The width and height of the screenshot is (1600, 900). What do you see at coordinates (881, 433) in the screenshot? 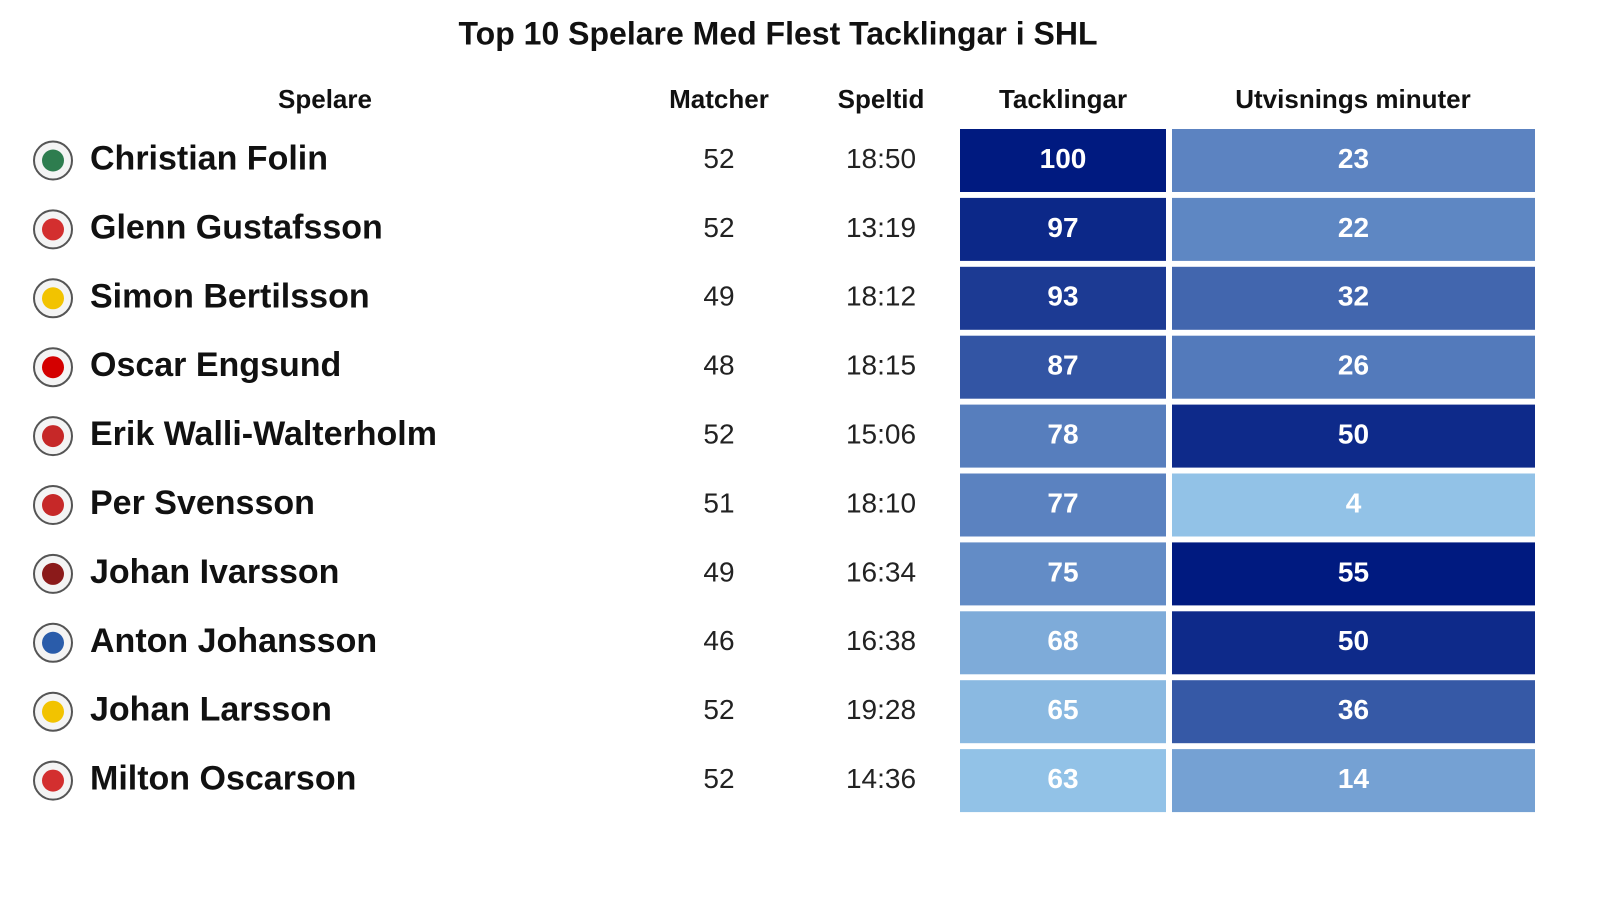
I see `time-on-ice: 15:06` at bounding box center [881, 433].